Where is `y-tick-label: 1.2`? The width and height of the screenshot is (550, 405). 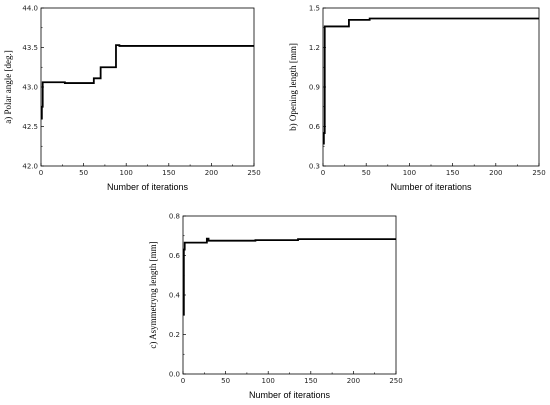 y-tick-label: 1.2 is located at coordinates (314, 48).